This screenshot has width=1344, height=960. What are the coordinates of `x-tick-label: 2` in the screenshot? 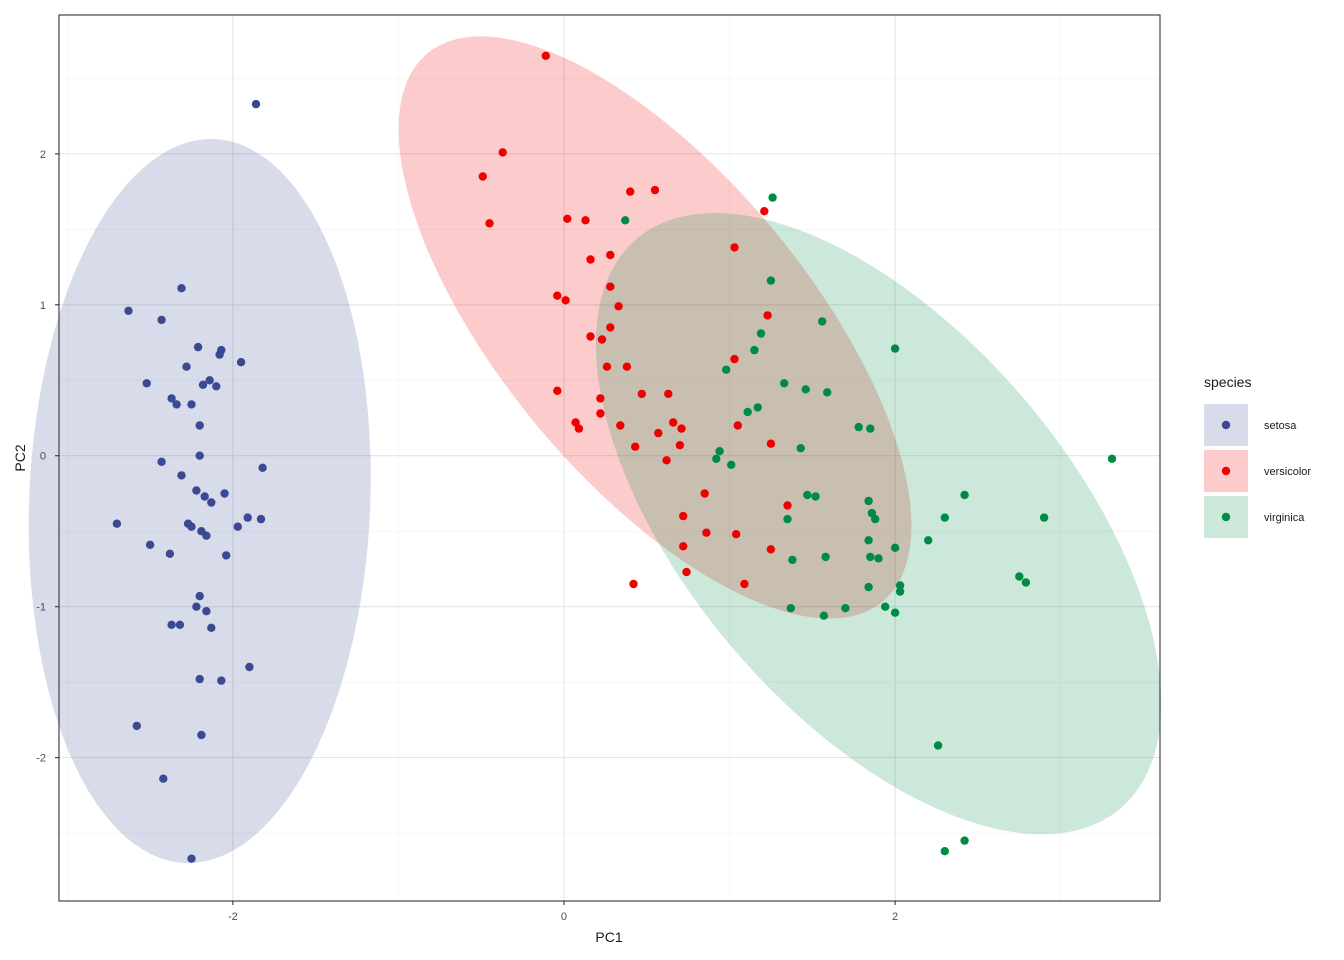 It's located at (895, 917).